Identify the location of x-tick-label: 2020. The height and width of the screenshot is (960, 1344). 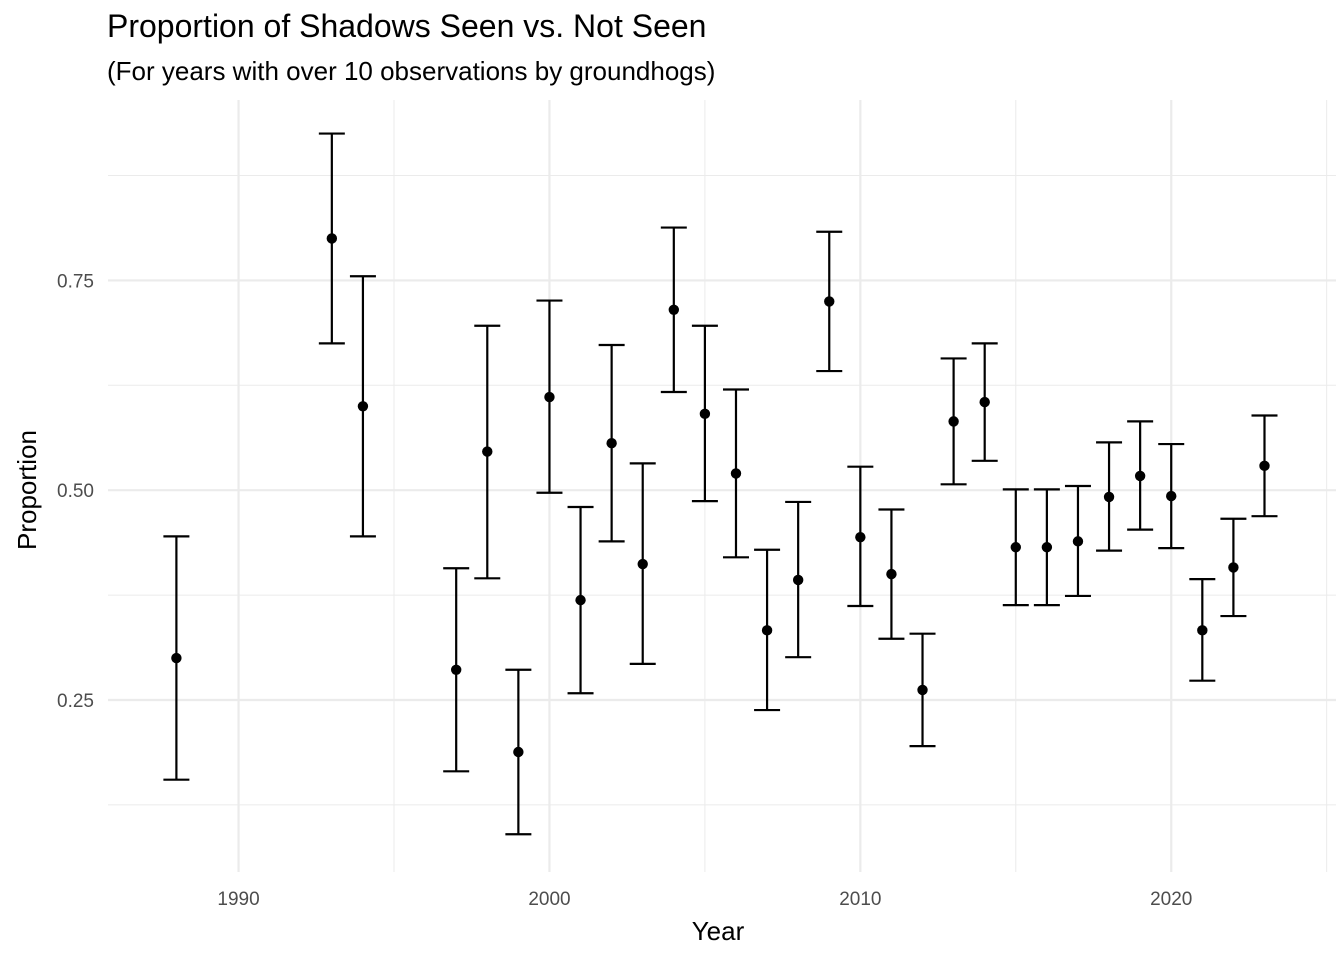
(1171, 899).